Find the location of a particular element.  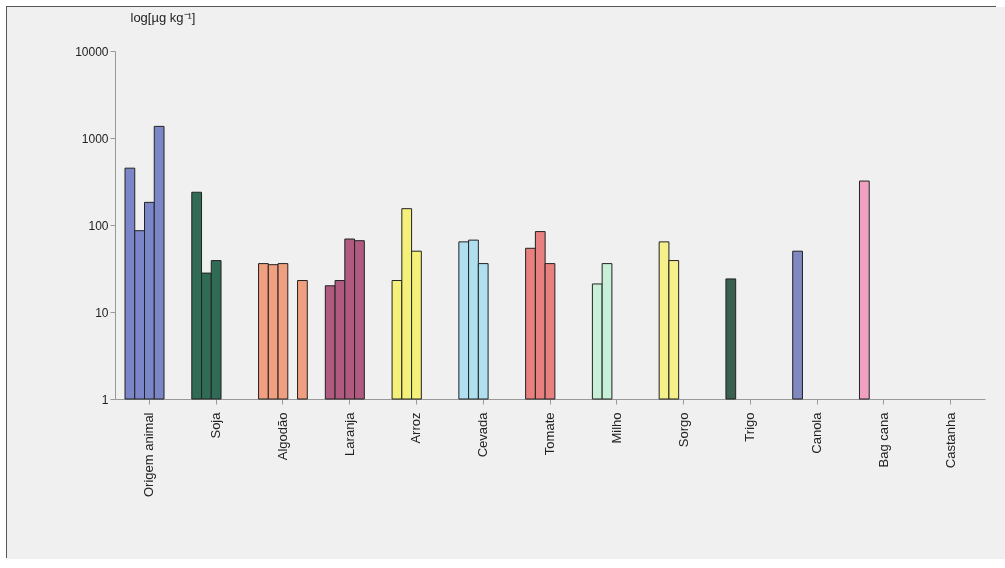

x-tick-label: Tomate is located at coordinates (549, 434).